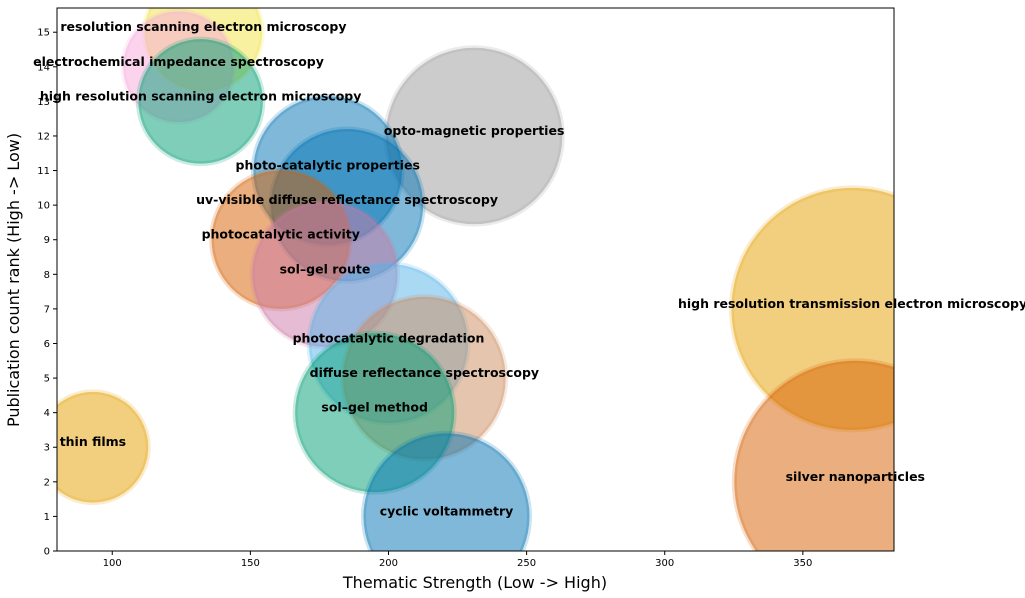 This screenshot has height=598, width=1025. I want to click on x-tick-label: 350, so click(802, 563).